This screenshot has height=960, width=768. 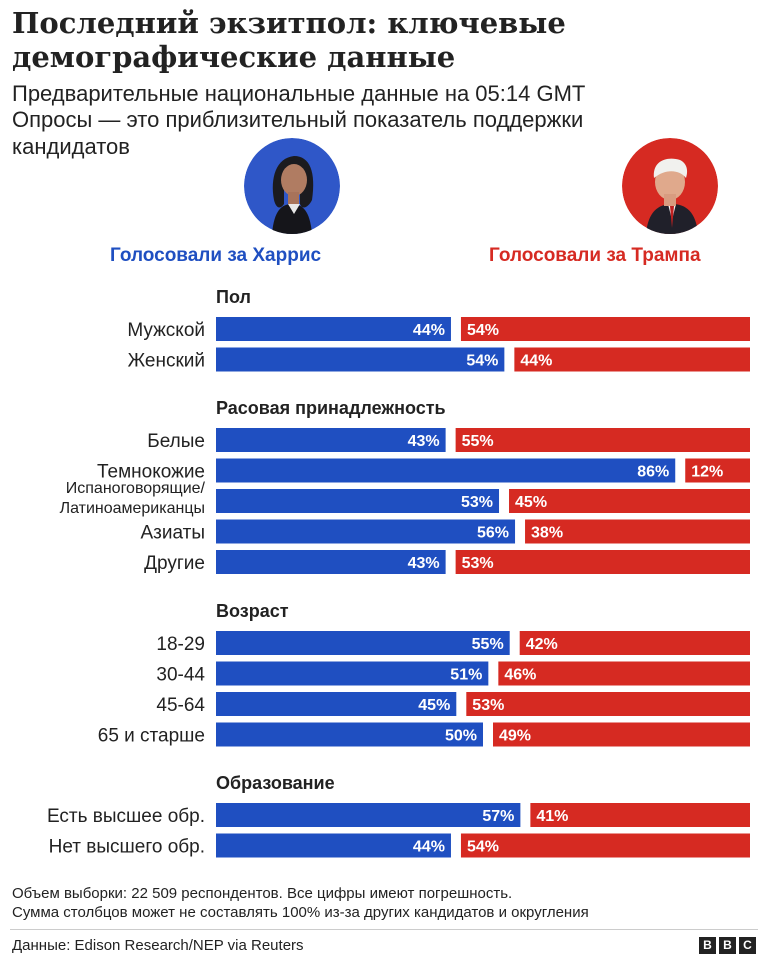 I want to click on harris-value-label: 86%, so click(x=653, y=472).